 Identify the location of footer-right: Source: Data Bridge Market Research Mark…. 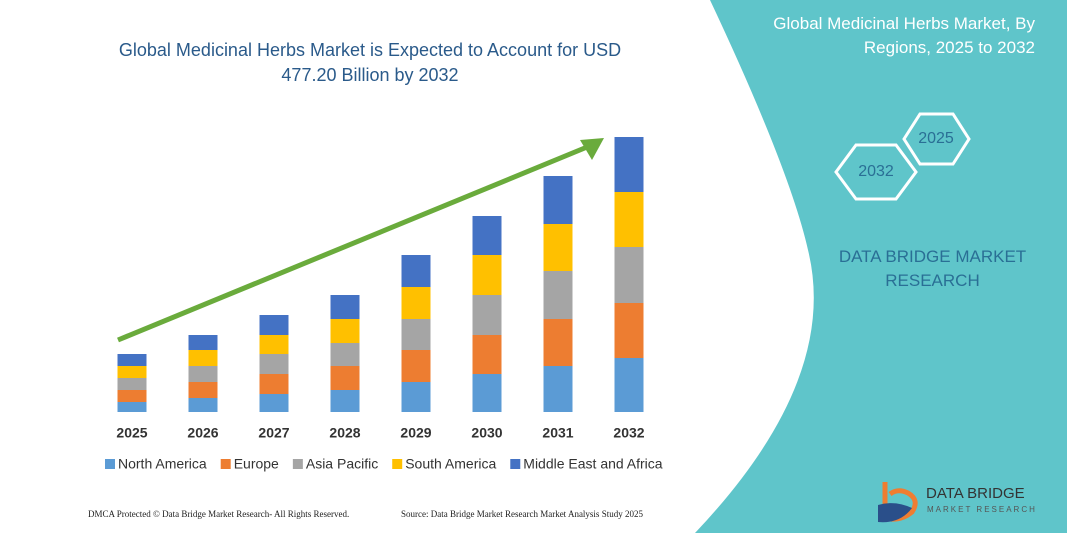
(522, 514).